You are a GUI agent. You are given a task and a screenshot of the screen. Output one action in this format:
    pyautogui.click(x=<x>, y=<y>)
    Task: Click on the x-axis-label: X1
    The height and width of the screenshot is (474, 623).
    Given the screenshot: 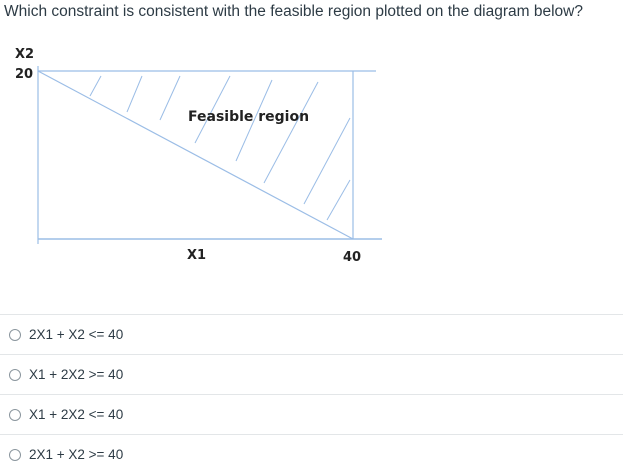 What is the action you would take?
    pyautogui.click(x=196, y=255)
    